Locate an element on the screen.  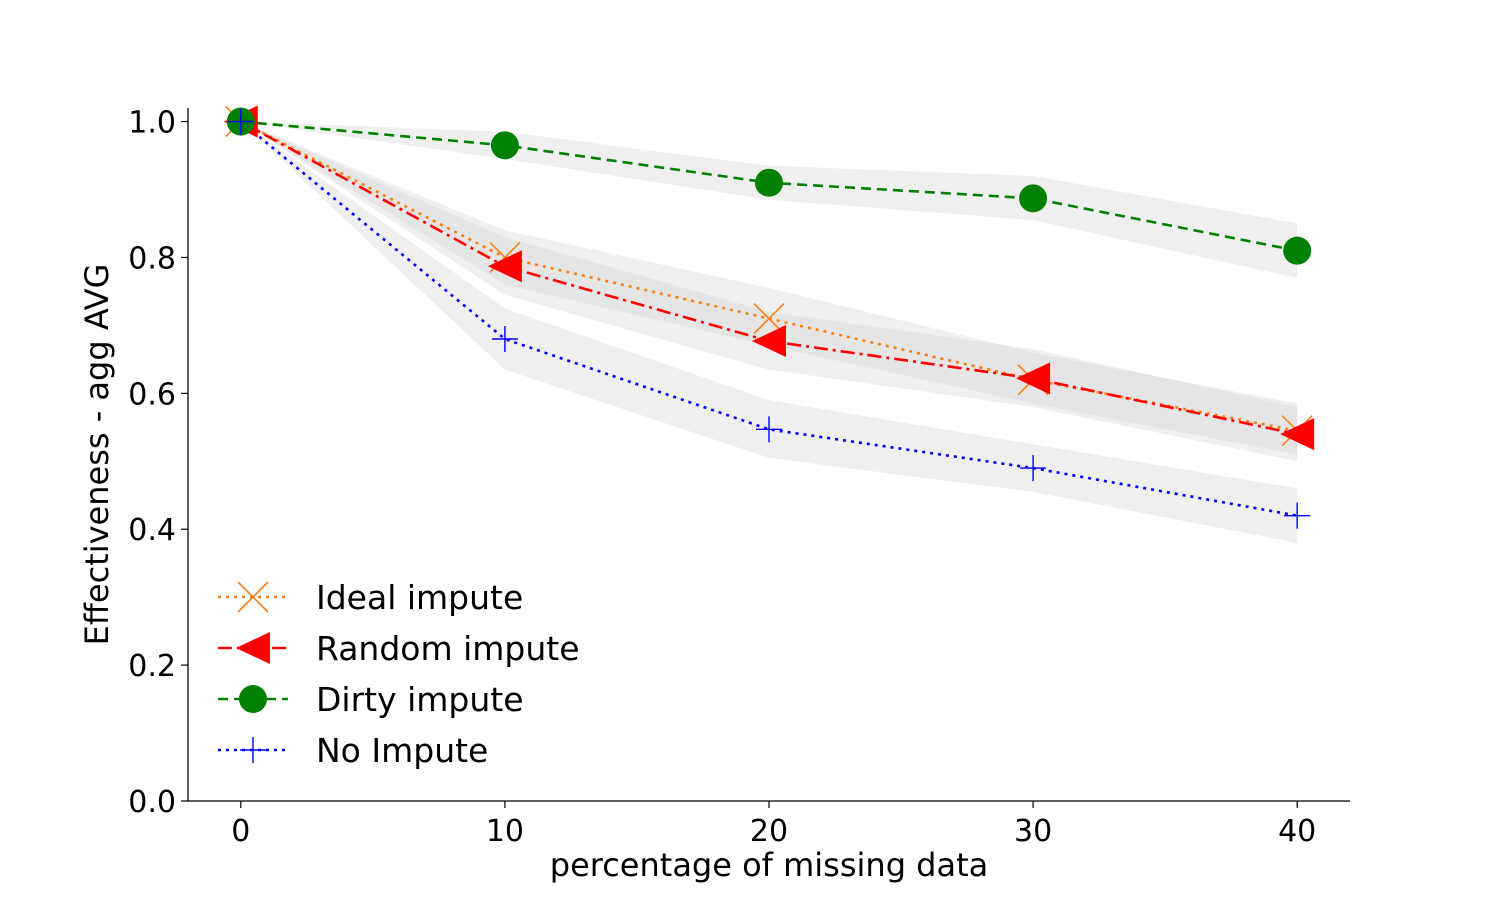
y-tick-label: 0.6 is located at coordinates (152, 394).